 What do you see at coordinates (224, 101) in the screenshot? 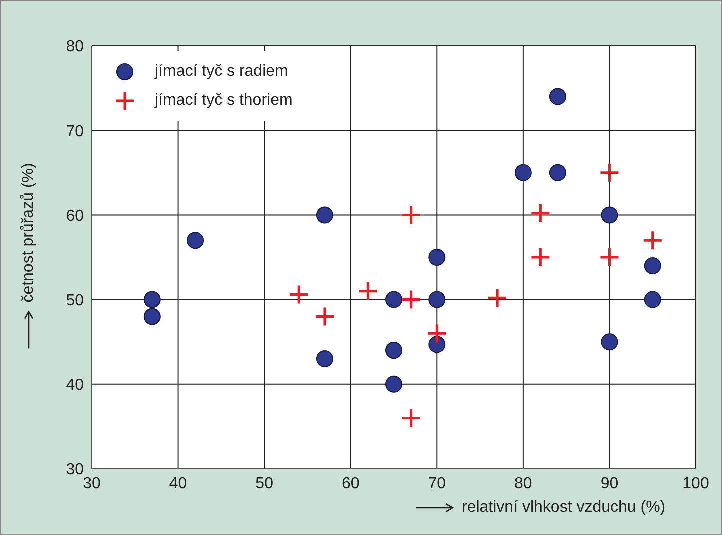
I see `legend-label: jímací tyč s thoriem` at bounding box center [224, 101].